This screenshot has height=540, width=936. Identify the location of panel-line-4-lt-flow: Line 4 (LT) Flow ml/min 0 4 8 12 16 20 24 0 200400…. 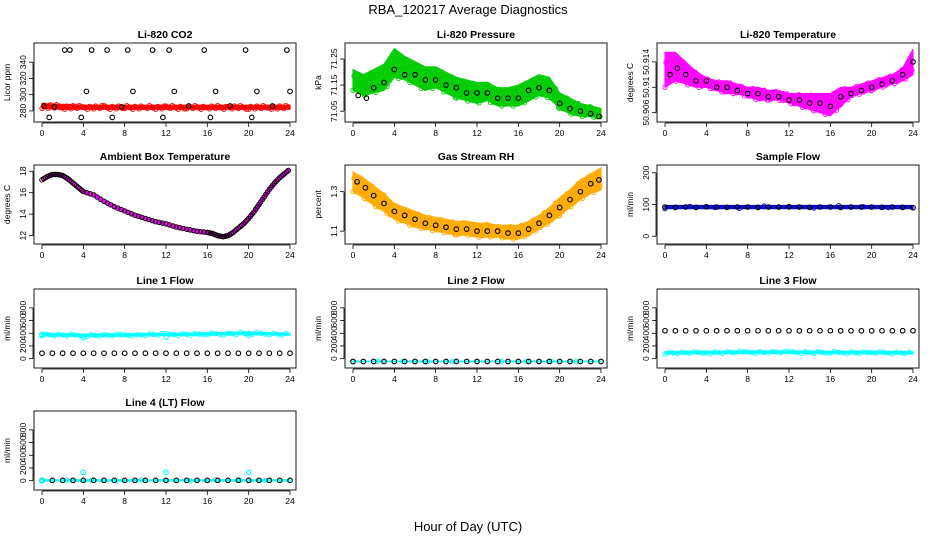
(149, 451).